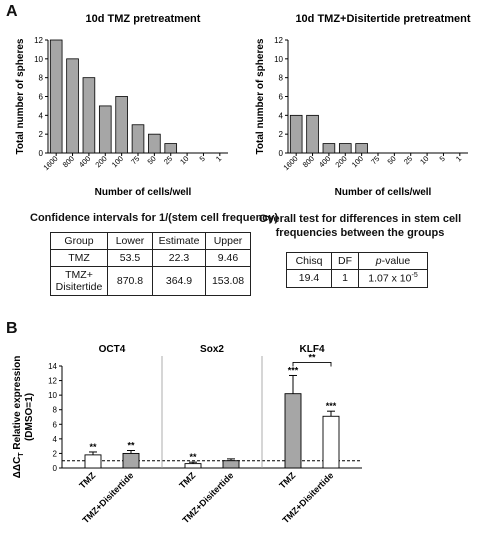  I want to click on overall-header-chisq: Chisq, so click(309, 261).